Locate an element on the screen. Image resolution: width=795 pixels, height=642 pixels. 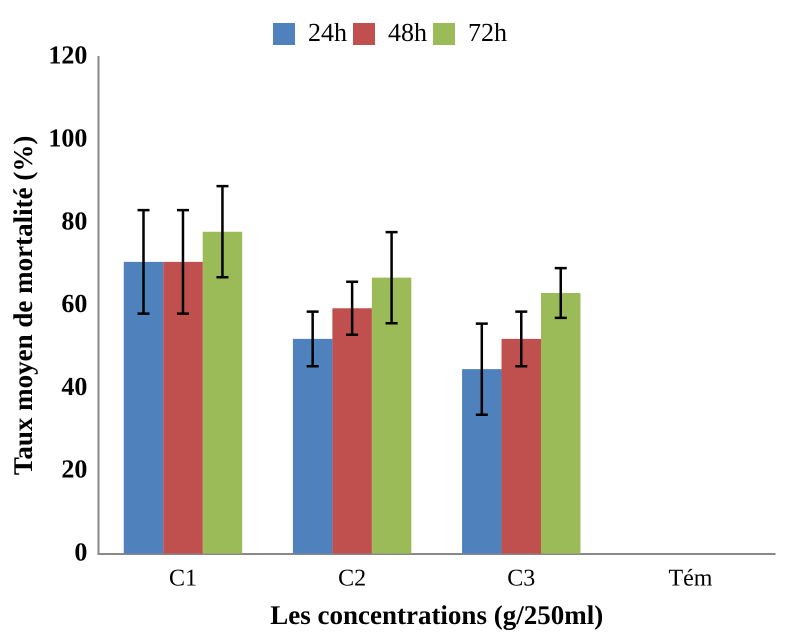
y-tick-label: 20 is located at coordinates (74, 469).